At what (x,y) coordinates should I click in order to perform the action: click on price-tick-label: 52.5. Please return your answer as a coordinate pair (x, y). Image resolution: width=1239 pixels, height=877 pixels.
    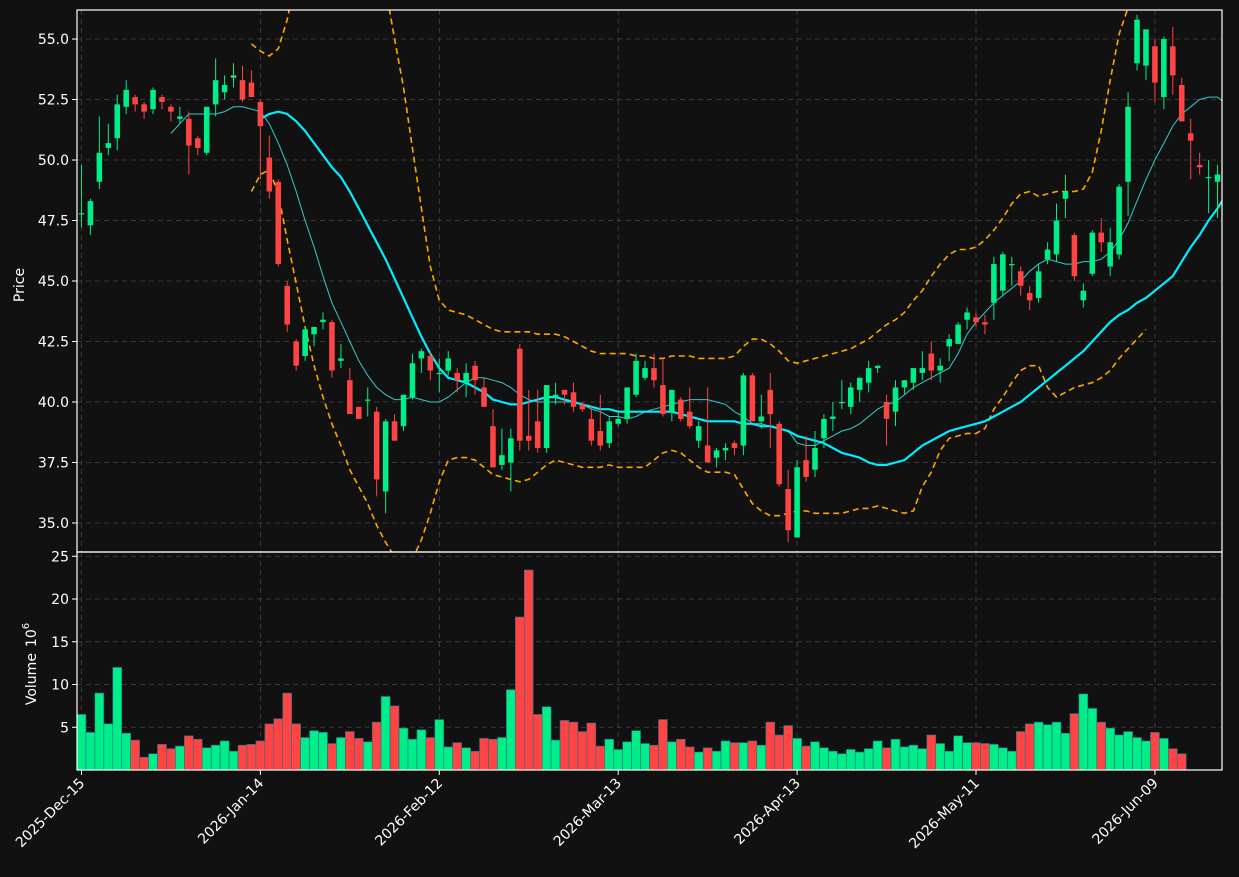
    Looking at the image, I should click on (53, 101).